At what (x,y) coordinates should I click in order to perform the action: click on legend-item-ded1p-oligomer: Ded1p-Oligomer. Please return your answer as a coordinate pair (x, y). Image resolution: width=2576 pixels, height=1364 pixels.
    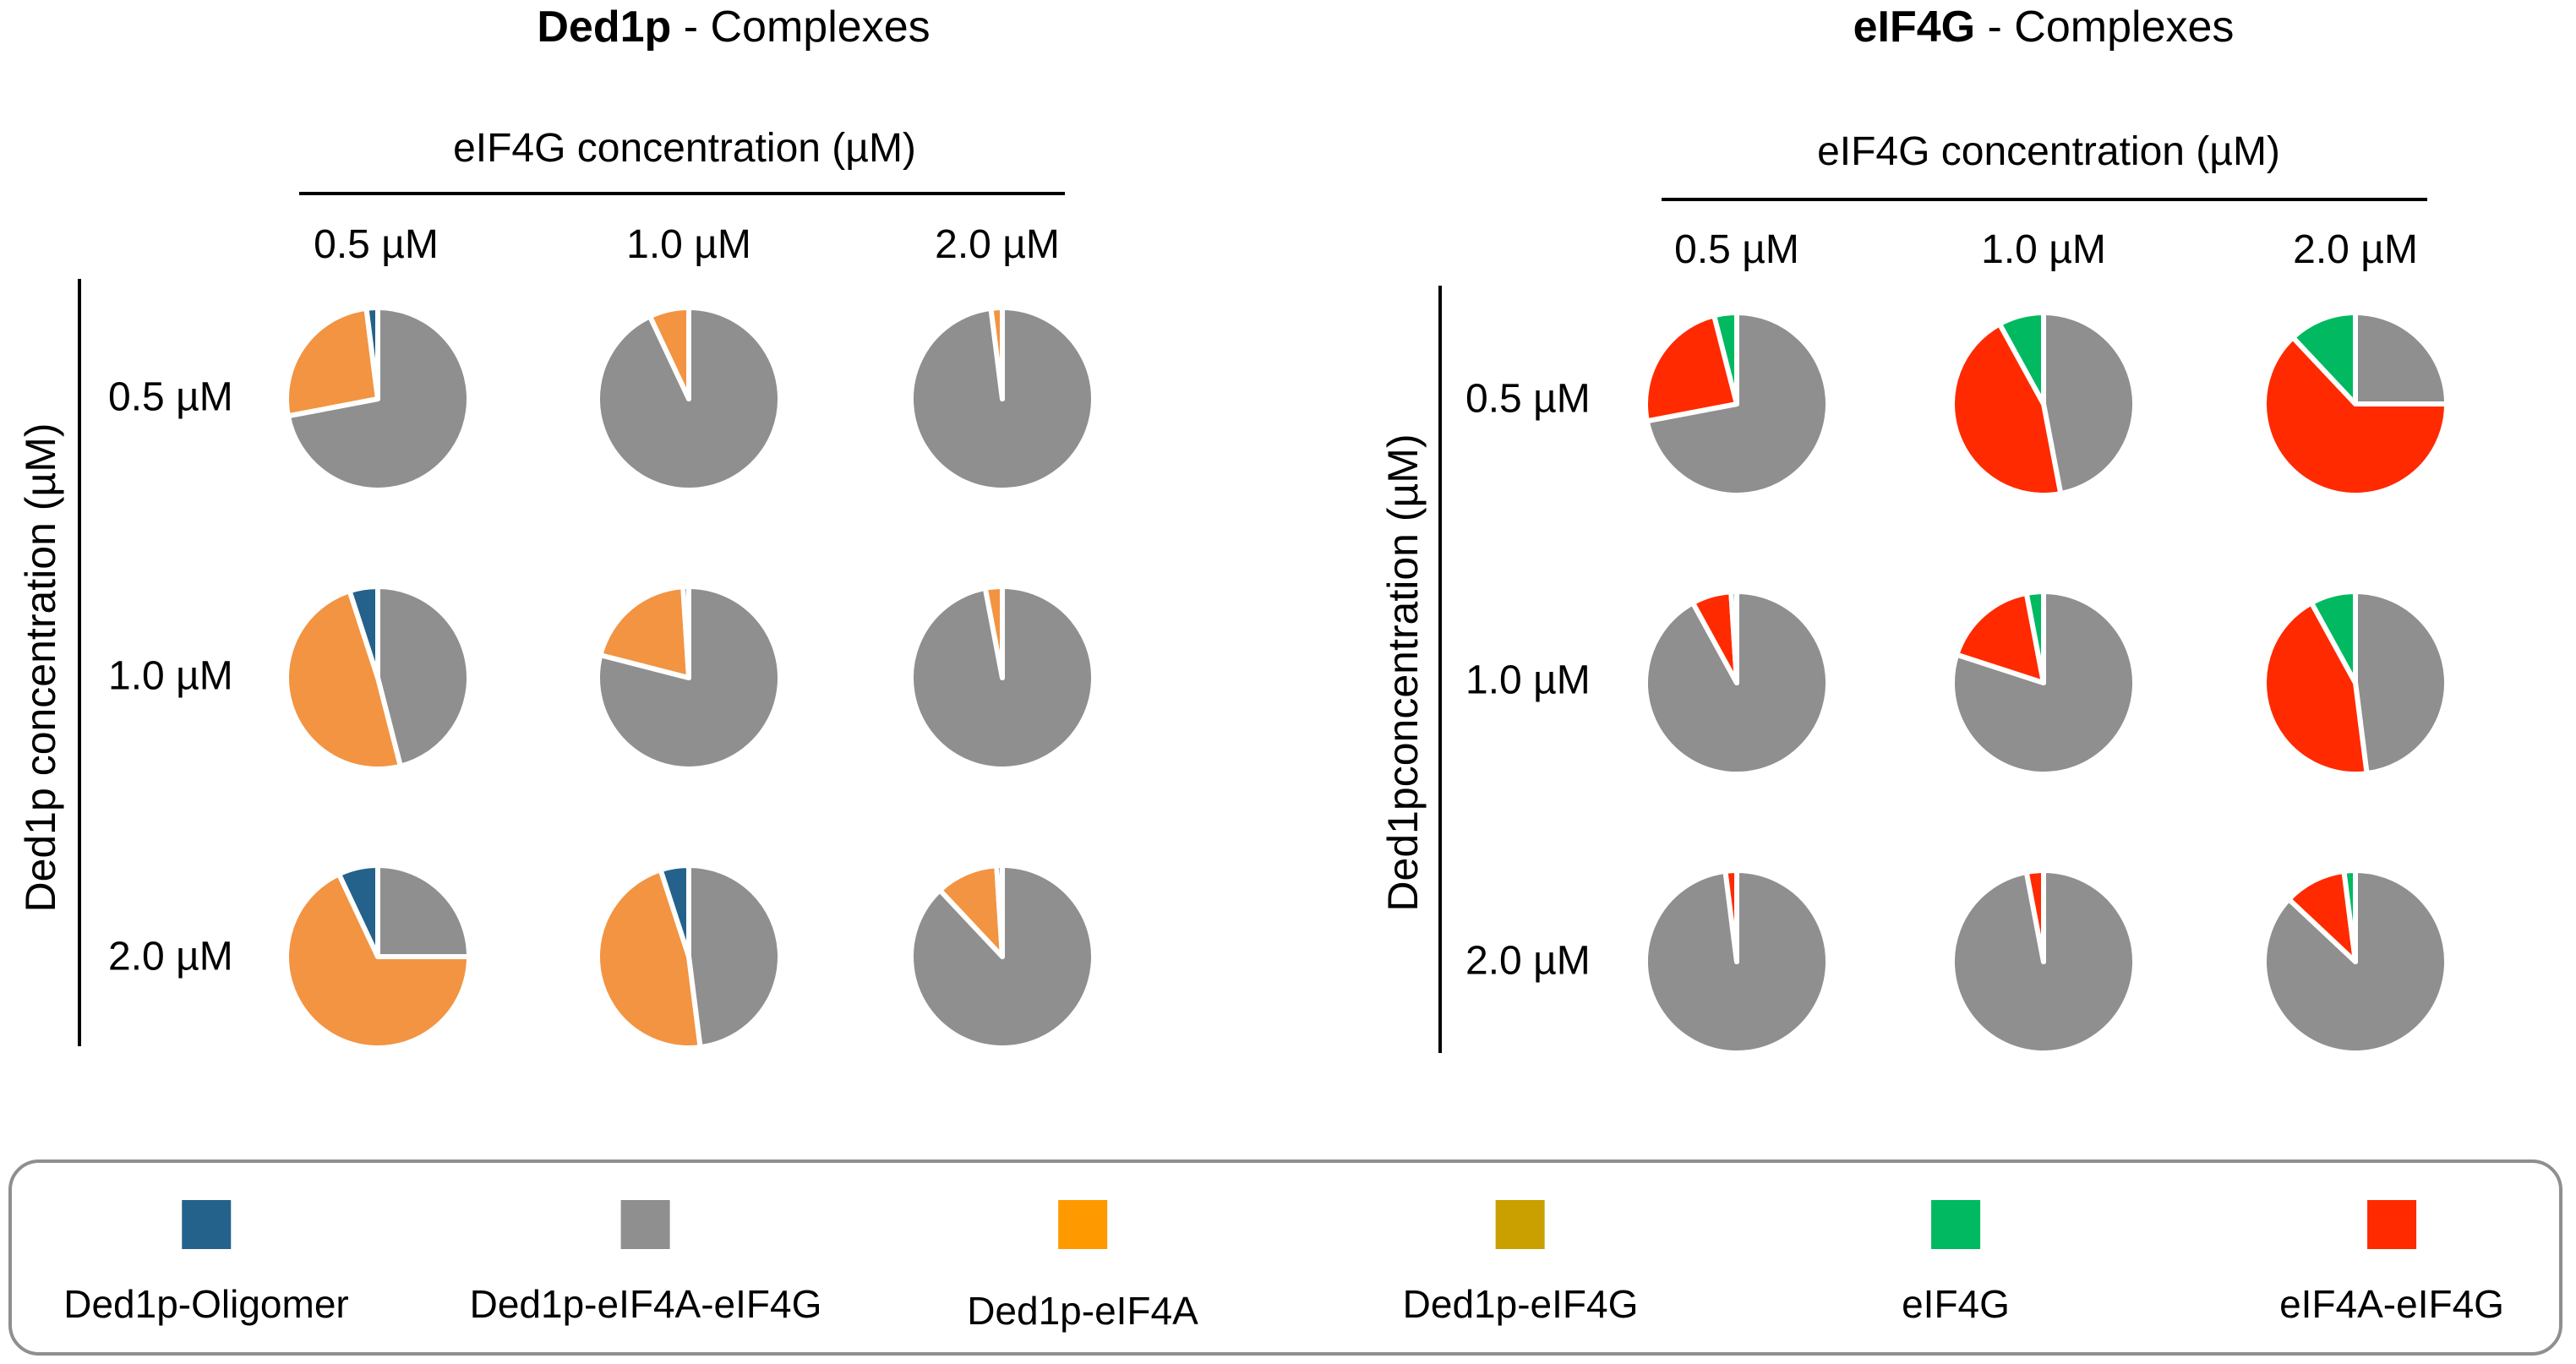
    Looking at the image, I should click on (206, 1257).